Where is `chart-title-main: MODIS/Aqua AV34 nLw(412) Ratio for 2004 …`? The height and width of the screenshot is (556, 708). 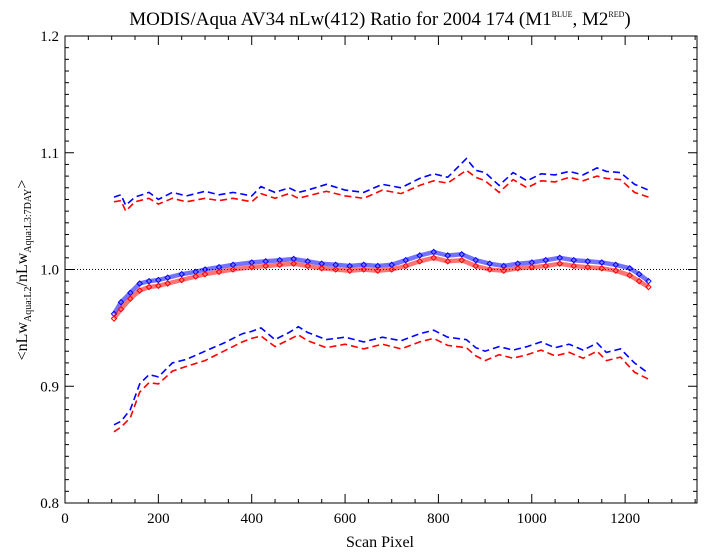 chart-title-main: MODIS/Aqua AV34 nLw(412) Ratio for 2004 … is located at coordinates (340, 19).